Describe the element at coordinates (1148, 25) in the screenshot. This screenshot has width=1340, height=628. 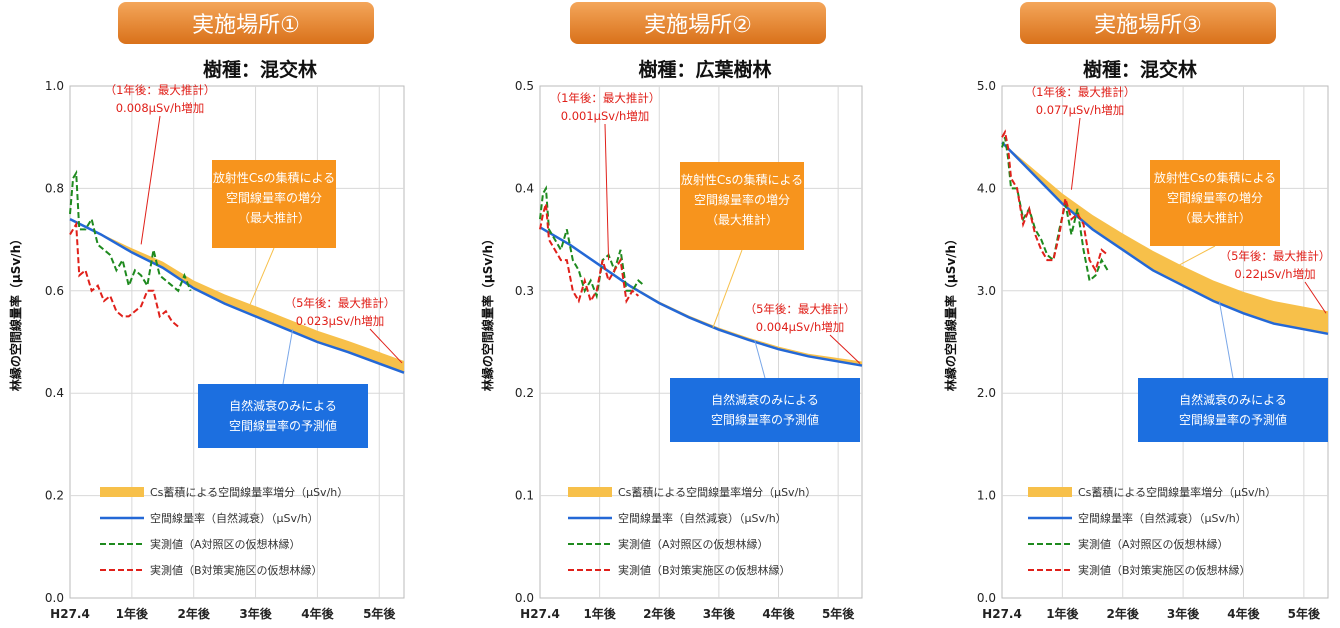
I see `site-banner-label: 実施場所③` at that location.